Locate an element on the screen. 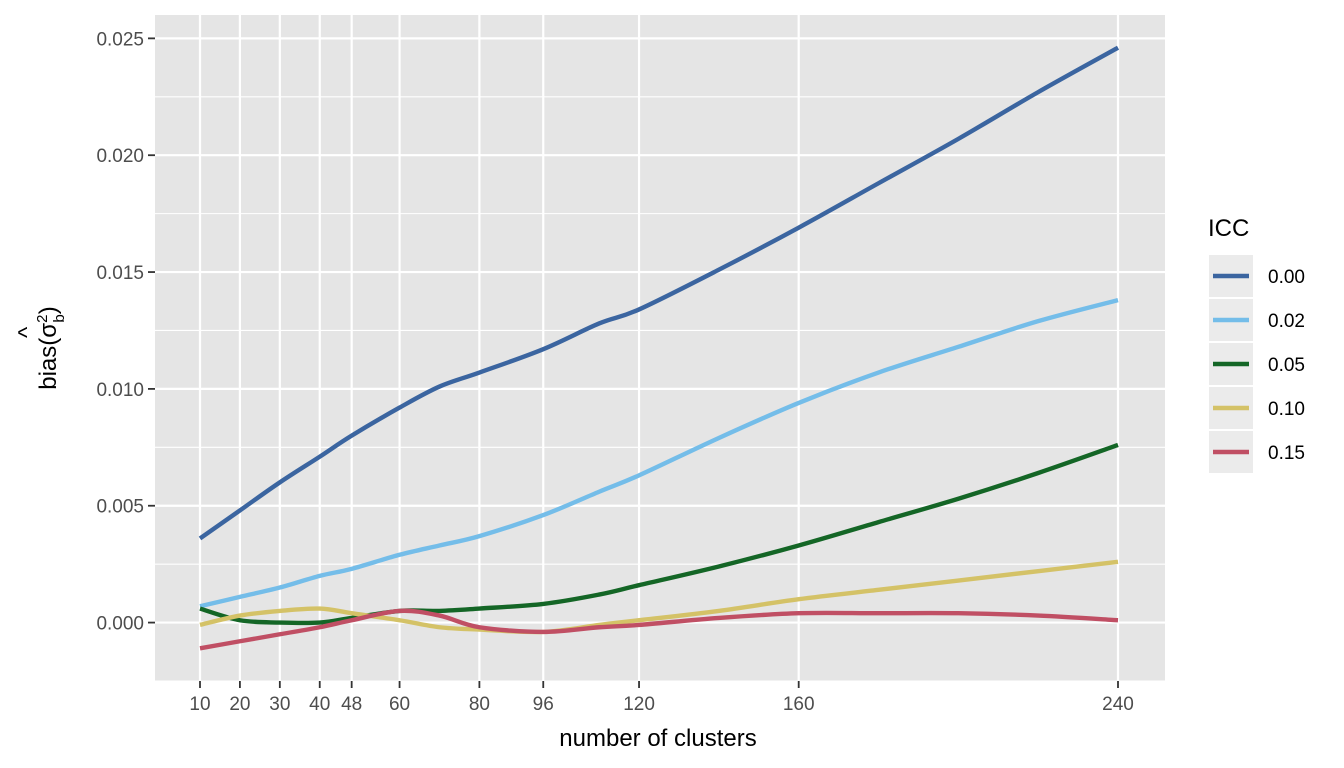 Image resolution: width=1344 pixels, height=768 pixels. legend-label: 0.02 is located at coordinates (1286, 321).